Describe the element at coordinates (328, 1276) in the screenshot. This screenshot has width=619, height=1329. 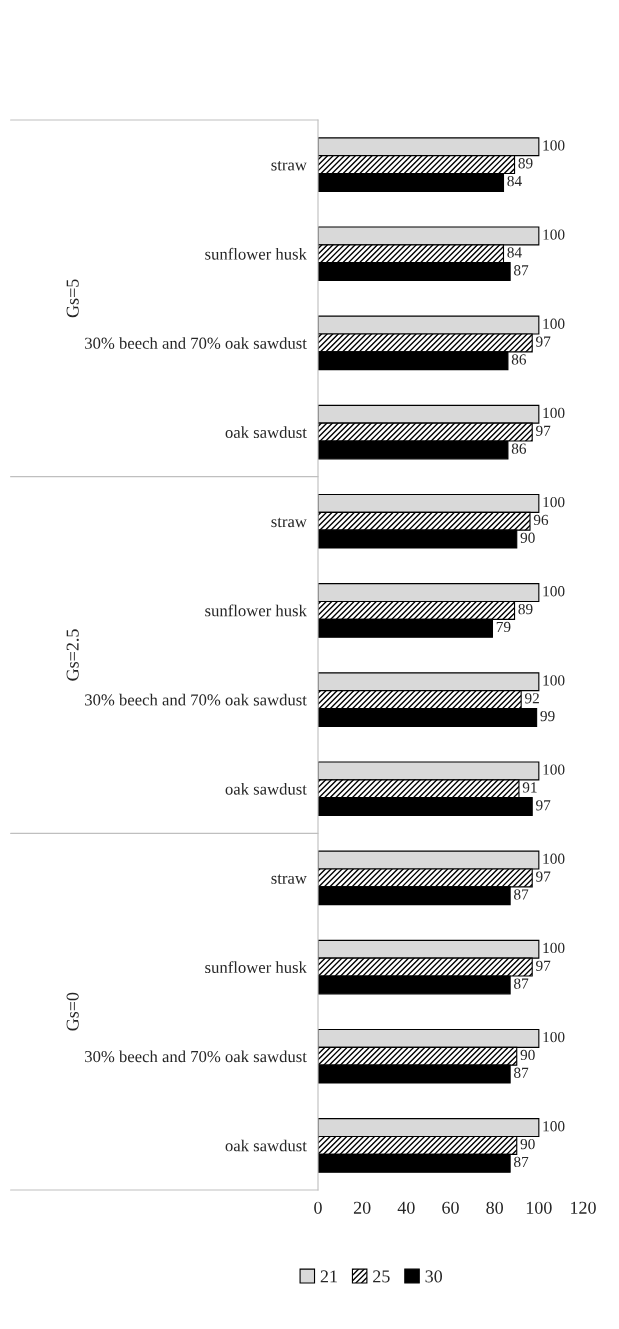
I see `legend-label: 21` at that location.